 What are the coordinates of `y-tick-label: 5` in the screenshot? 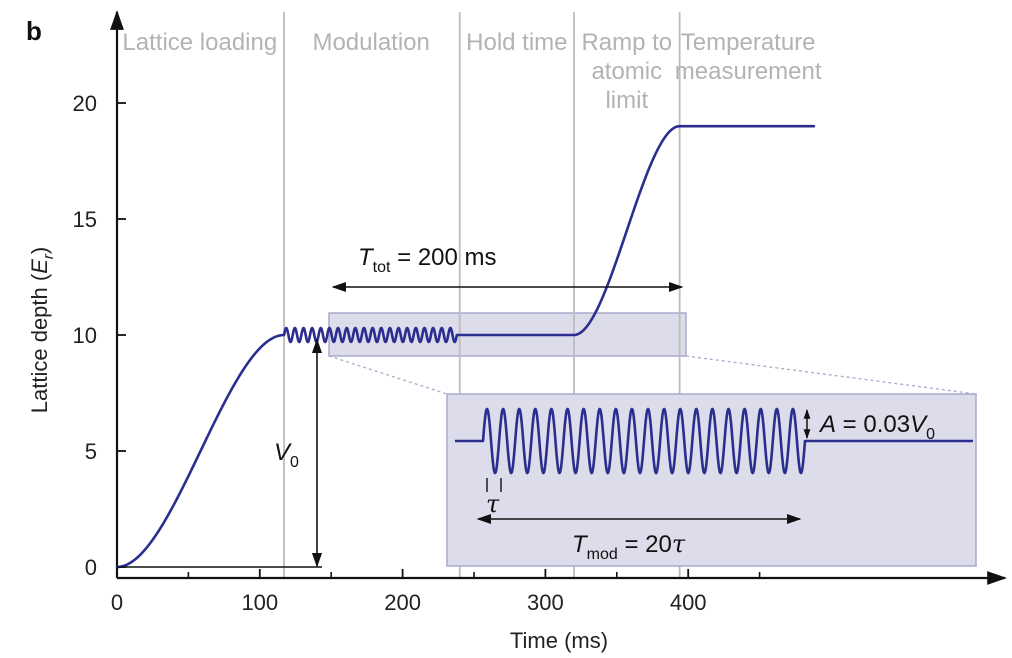 It's located at (91, 451).